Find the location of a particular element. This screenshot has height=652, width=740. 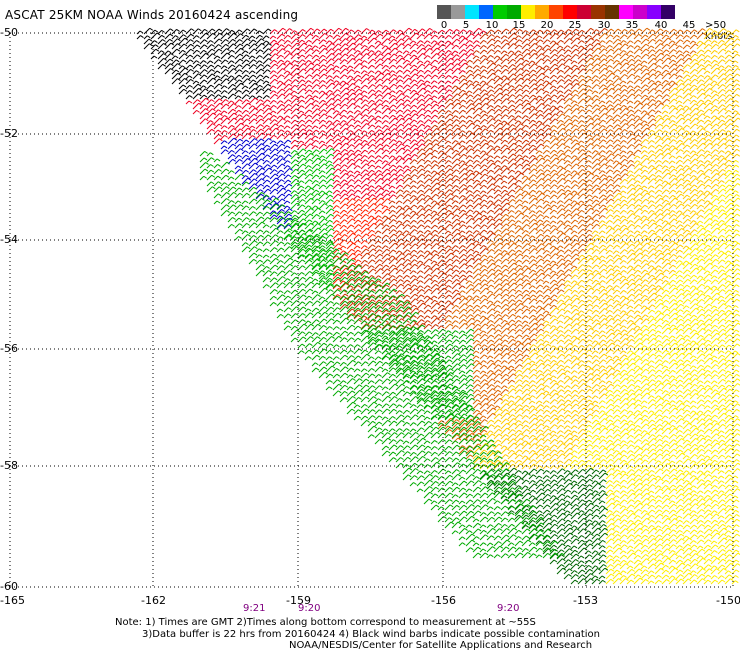

scale-label: 10 is located at coordinates (492, 25).